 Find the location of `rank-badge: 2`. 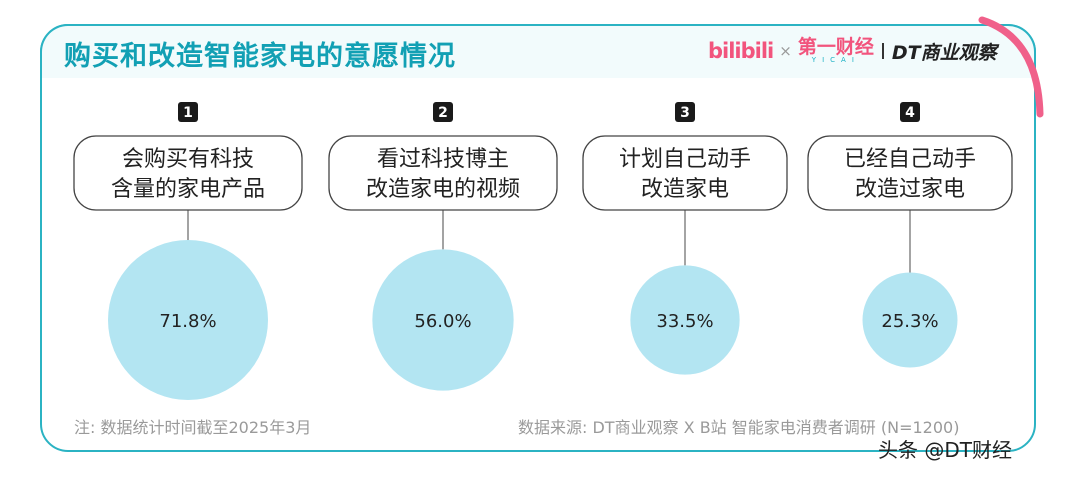

rank-badge: 2 is located at coordinates (443, 112).